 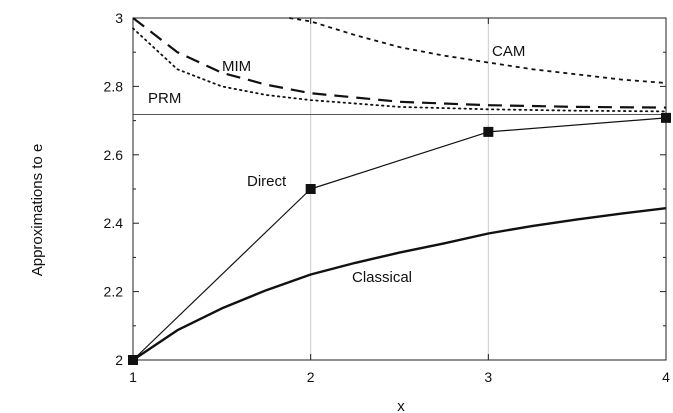 I want to click on y-tick-label: 2.8, so click(x=114, y=86).